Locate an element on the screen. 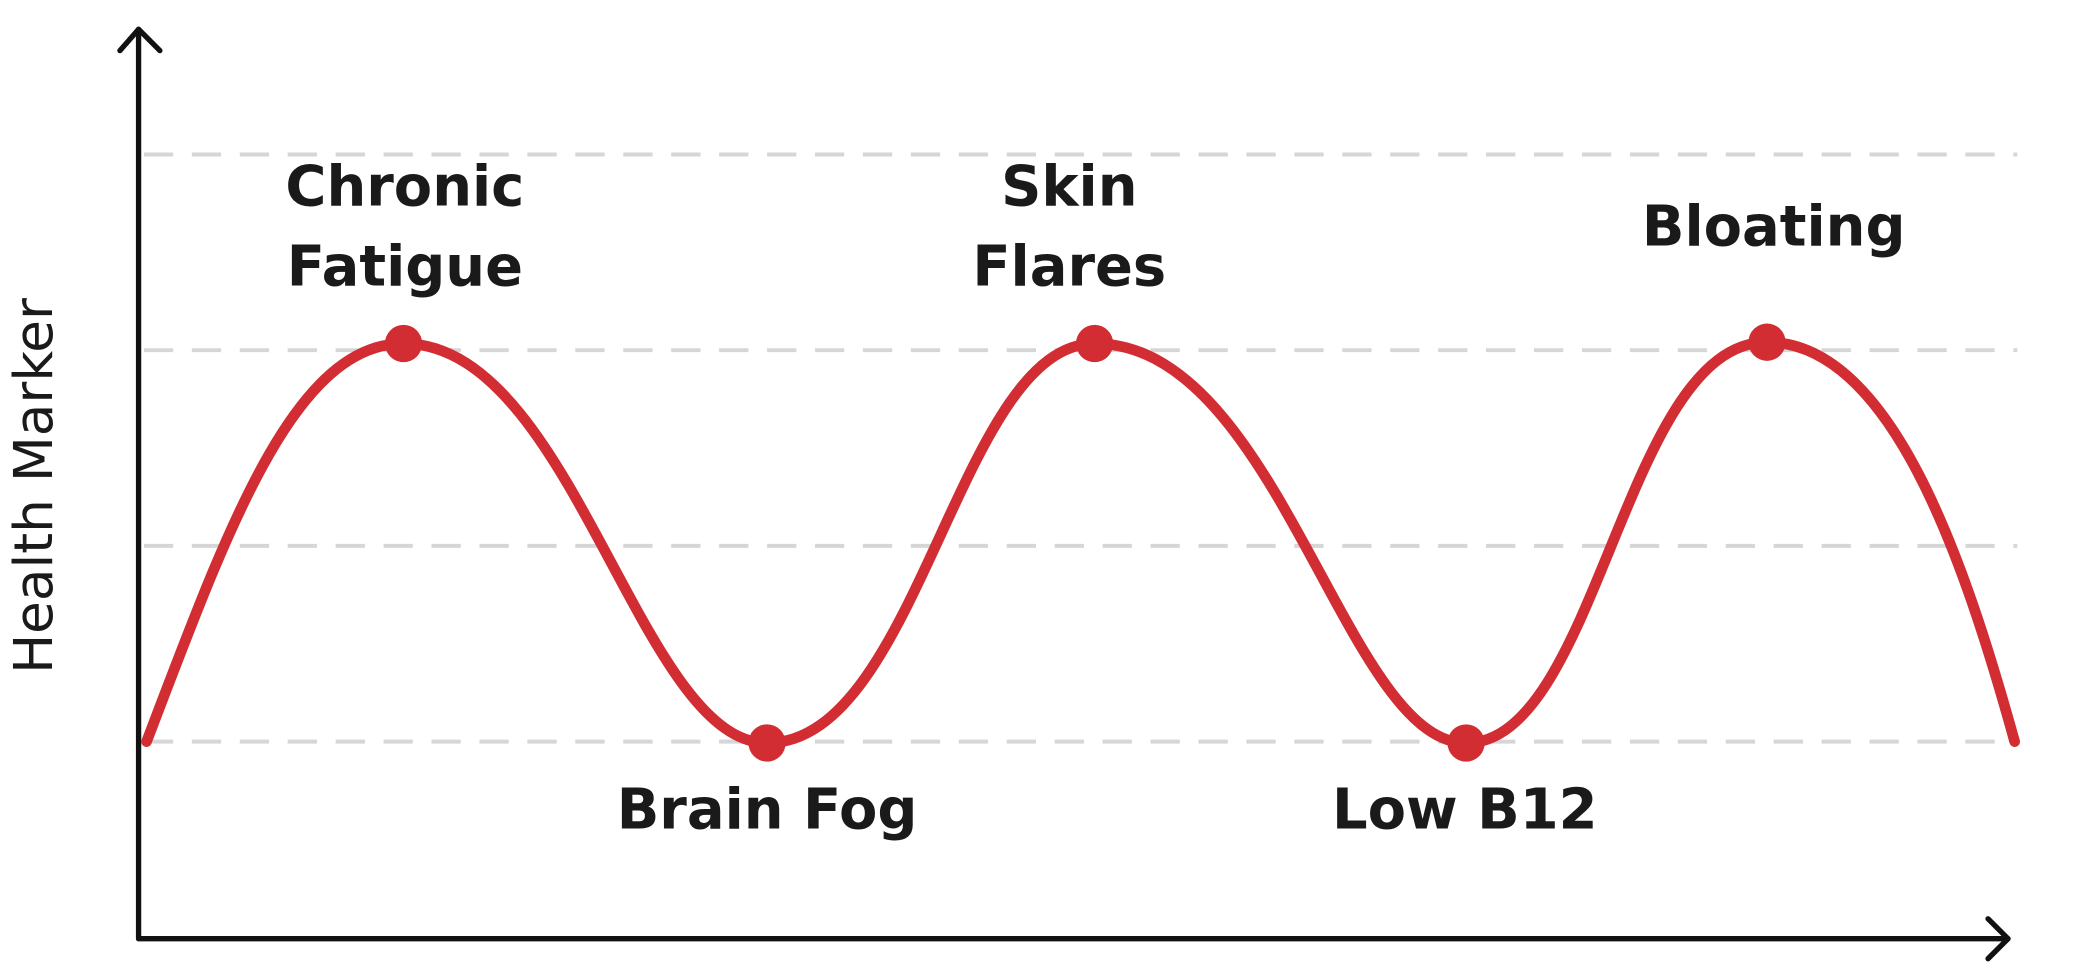 This screenshot has height=972, width=2088. y-arrow is located at coordinates (140, 40).